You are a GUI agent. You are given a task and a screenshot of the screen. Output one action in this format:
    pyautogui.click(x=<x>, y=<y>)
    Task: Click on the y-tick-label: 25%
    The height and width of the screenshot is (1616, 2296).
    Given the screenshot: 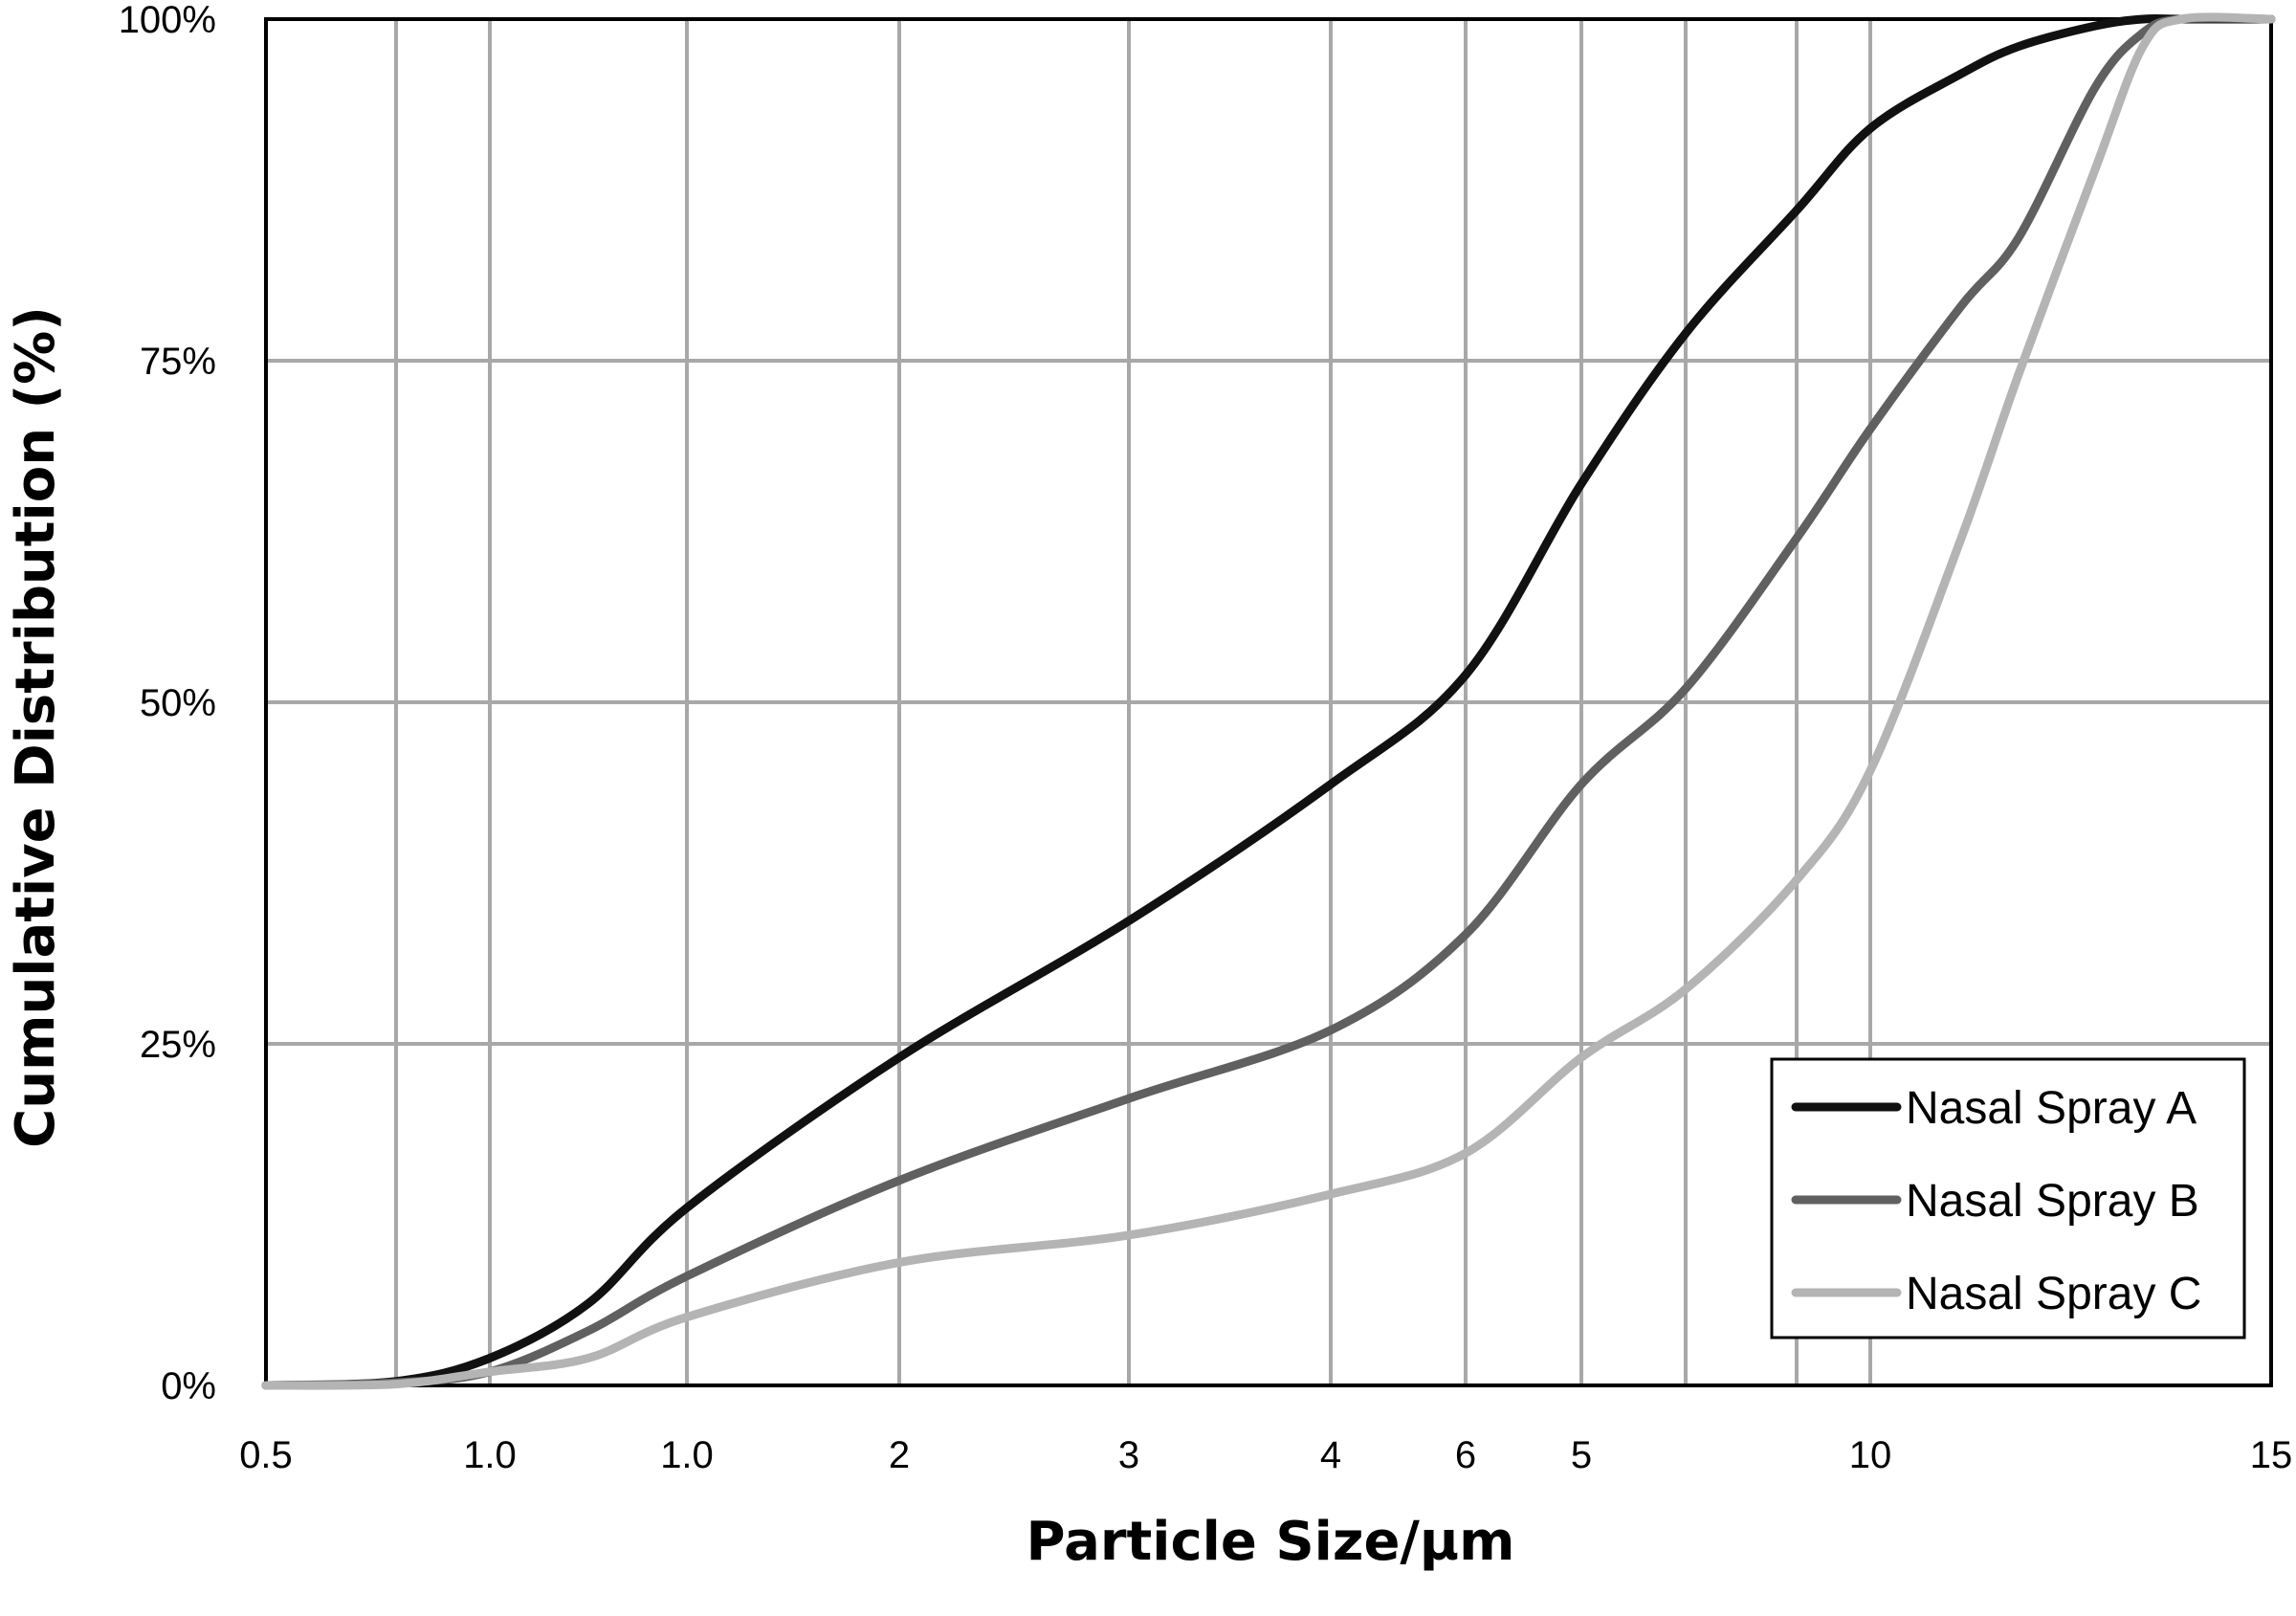 What is the action you would take?
    pyautogui.click(x=178, y=1045)
    